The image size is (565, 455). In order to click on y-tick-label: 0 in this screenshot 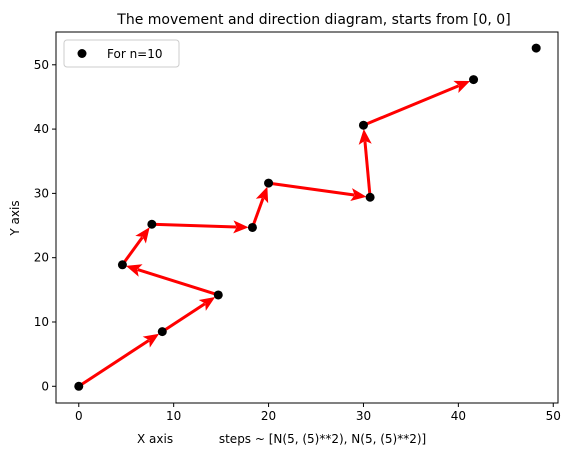, I will do `click(45, 386)`.